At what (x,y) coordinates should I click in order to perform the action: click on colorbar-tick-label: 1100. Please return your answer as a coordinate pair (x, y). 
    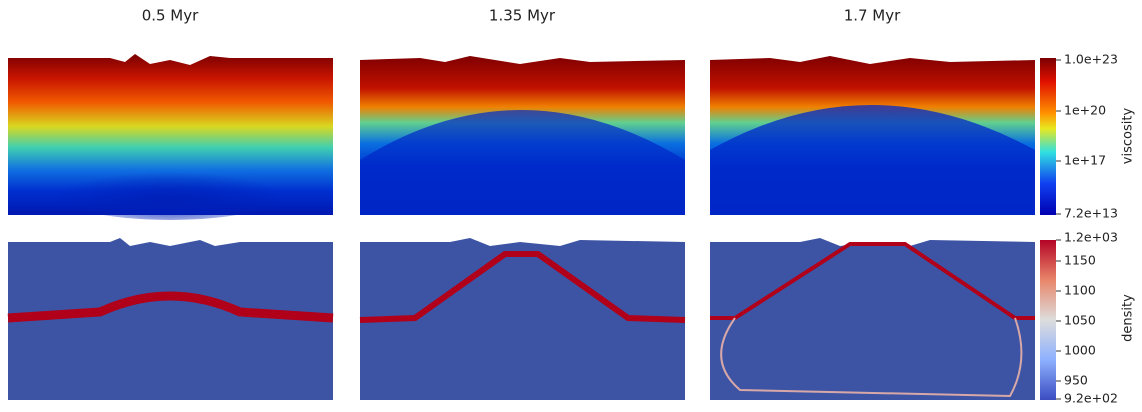
    Looking at the image, I should click on (1080, 290).